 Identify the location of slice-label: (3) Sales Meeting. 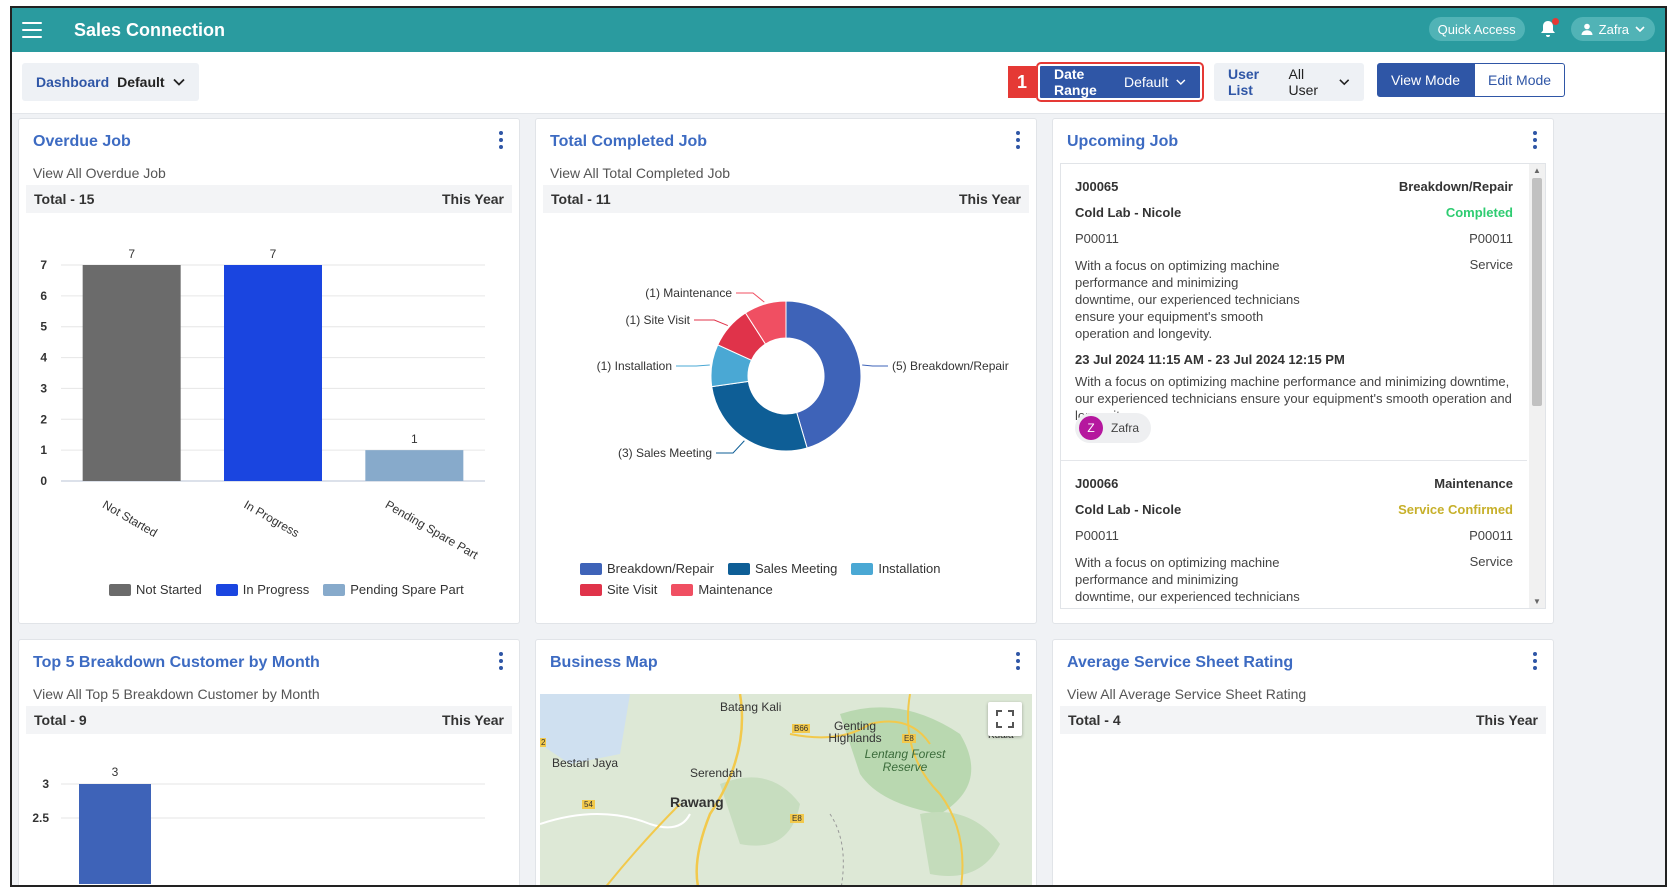
(665, 453).